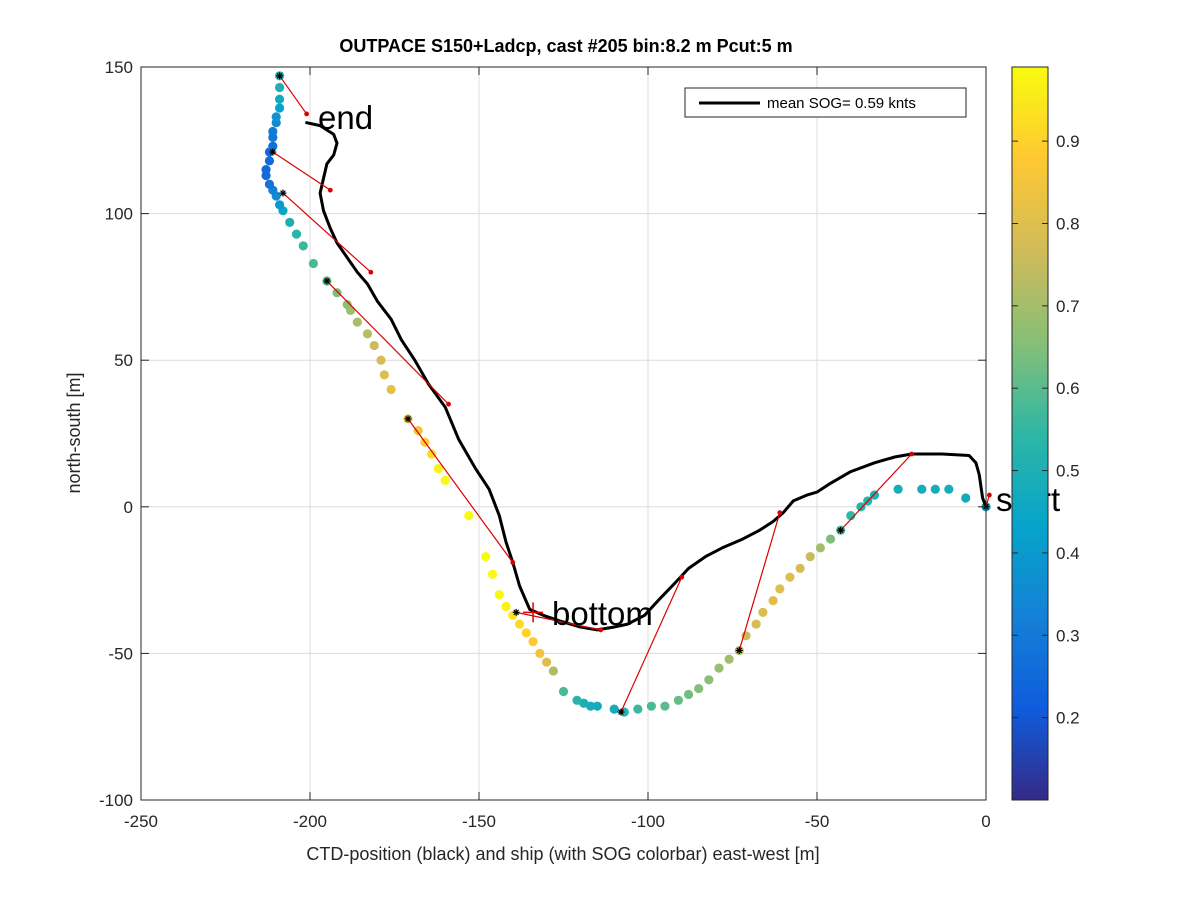 Image resolution: width=1200 pixels, height=900 pixels. I want to click on legend: mean SOG= 0.59 knts, so click(825, 102).